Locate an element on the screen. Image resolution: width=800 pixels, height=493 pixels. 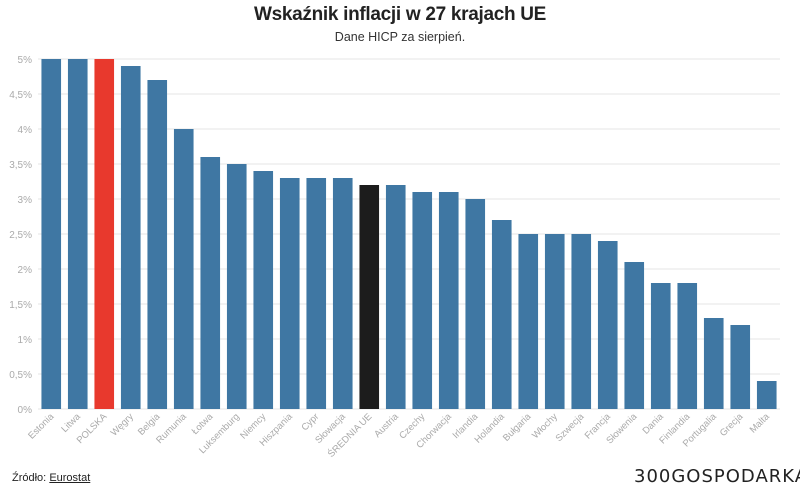
y-tick-label: 5% is located at coordinates (25, 60).